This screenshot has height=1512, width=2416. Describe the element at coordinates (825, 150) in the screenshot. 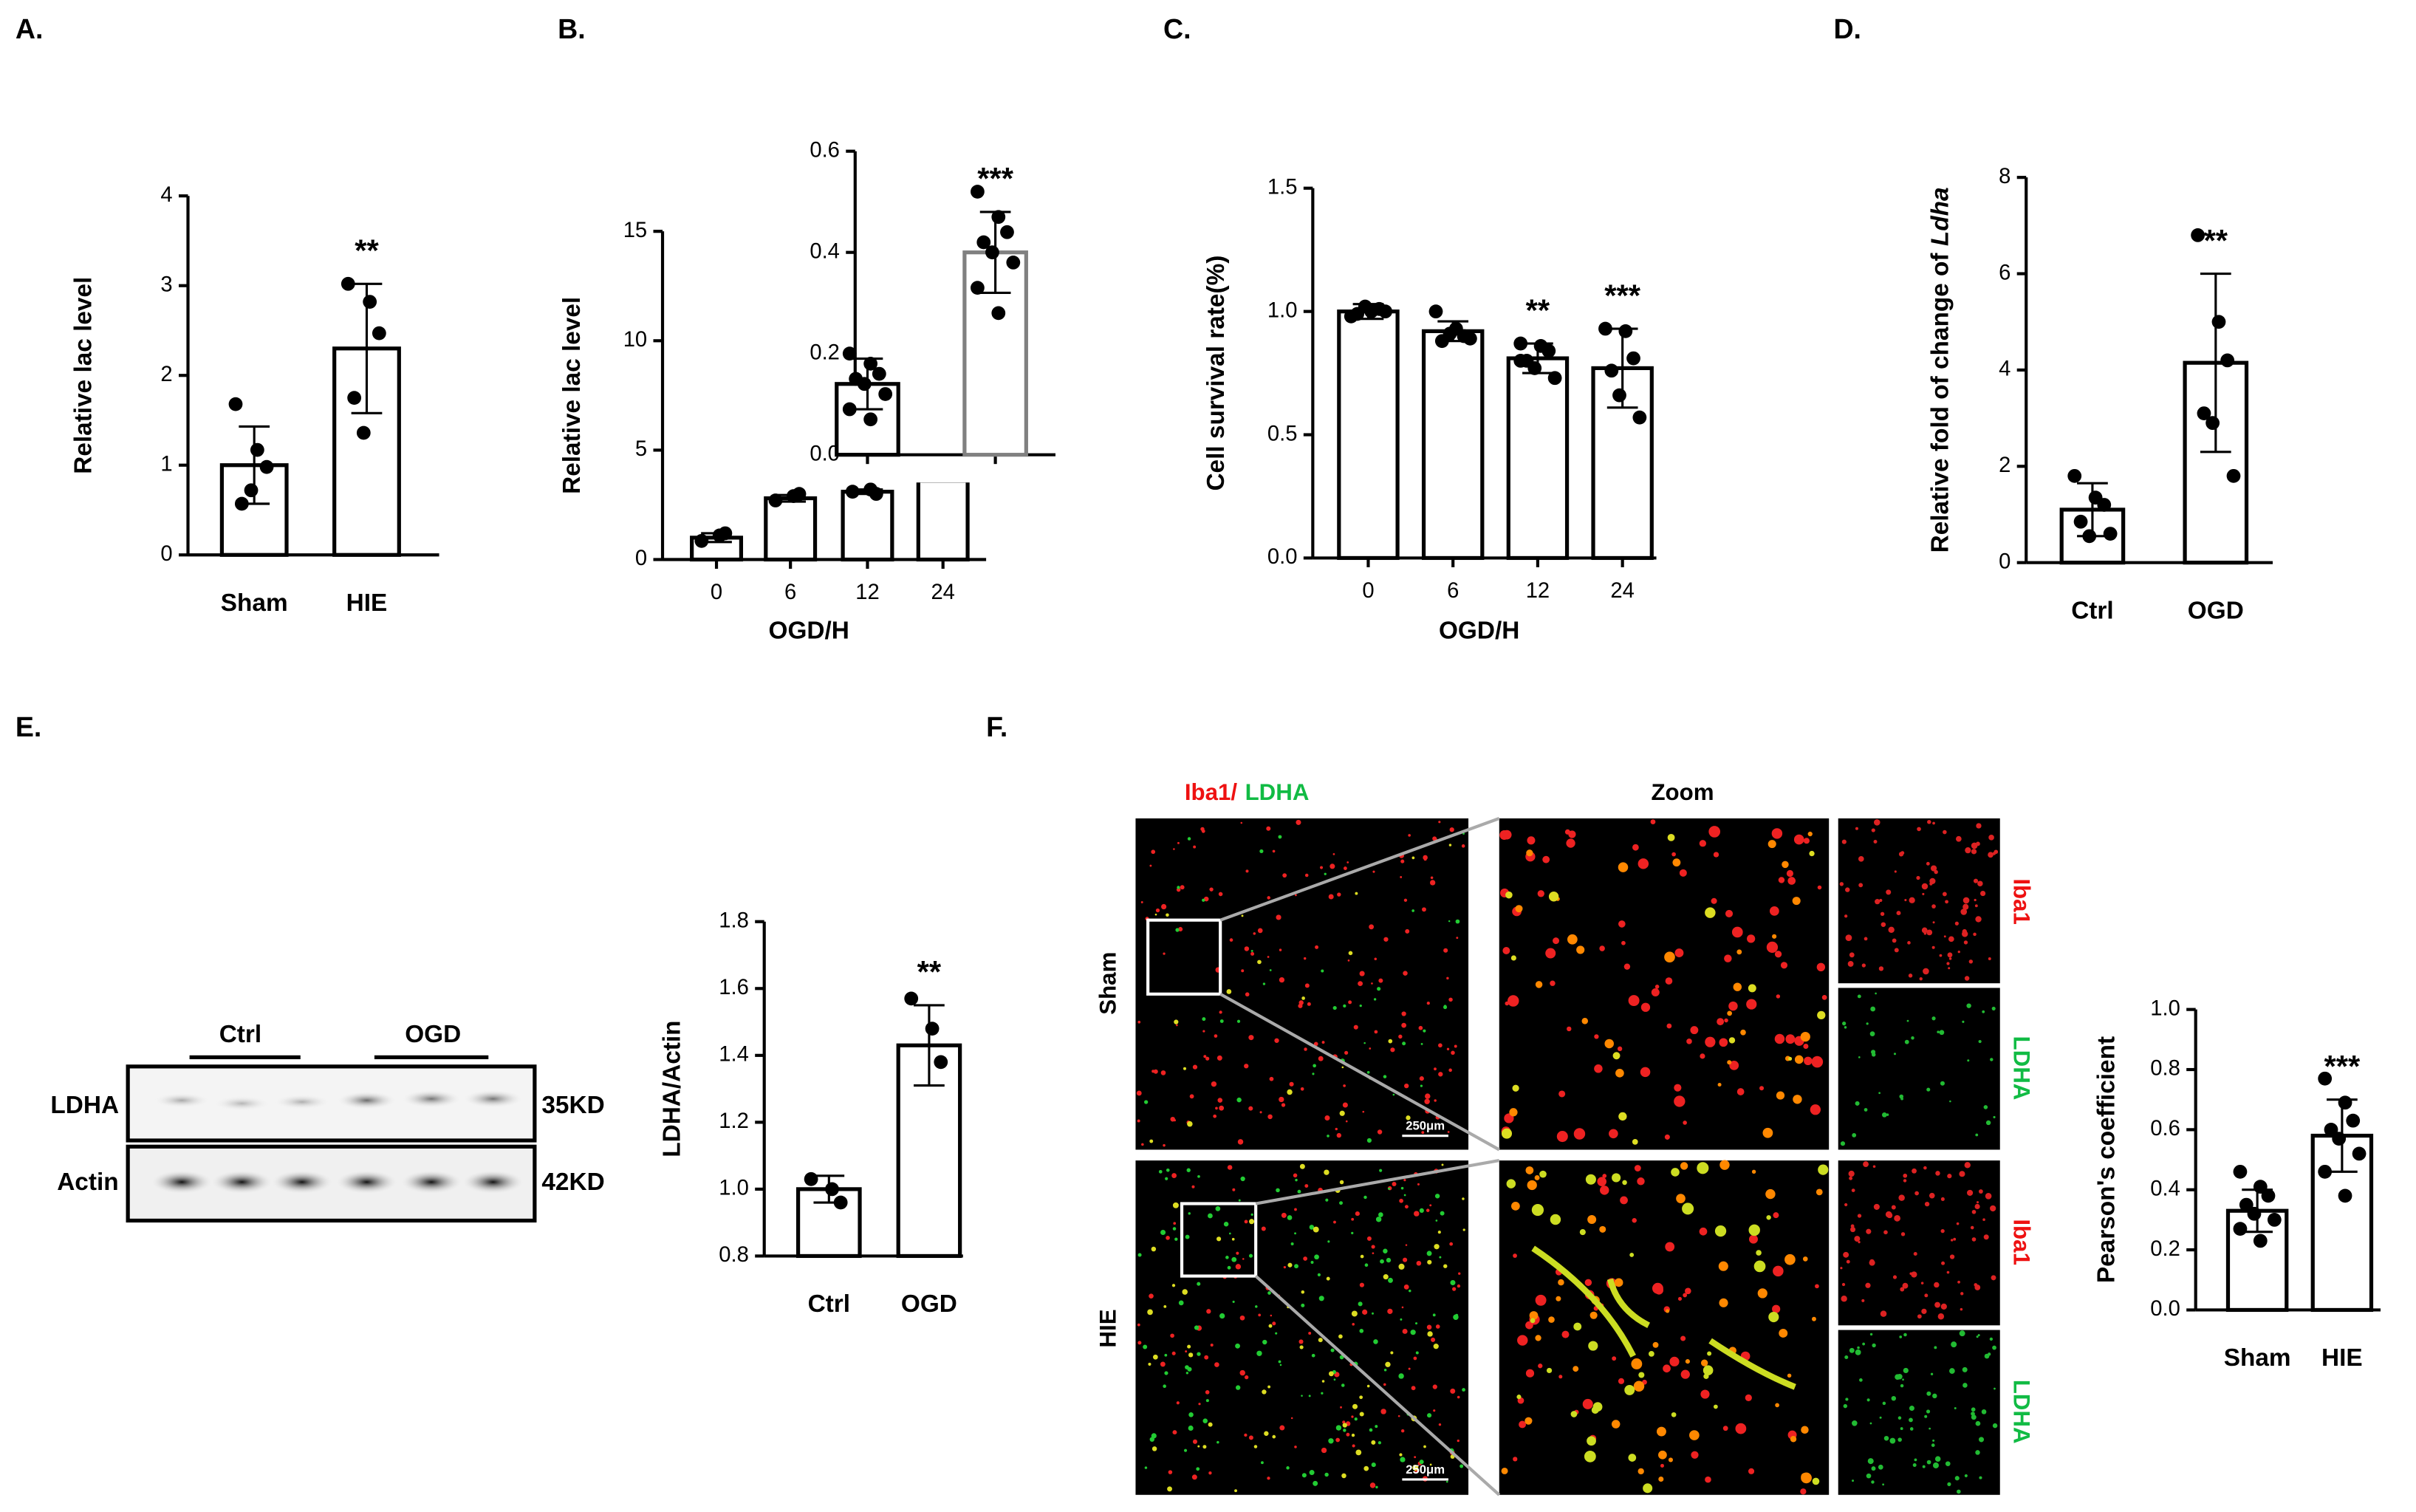

I see `y-tick-label: 0.6` at that location.